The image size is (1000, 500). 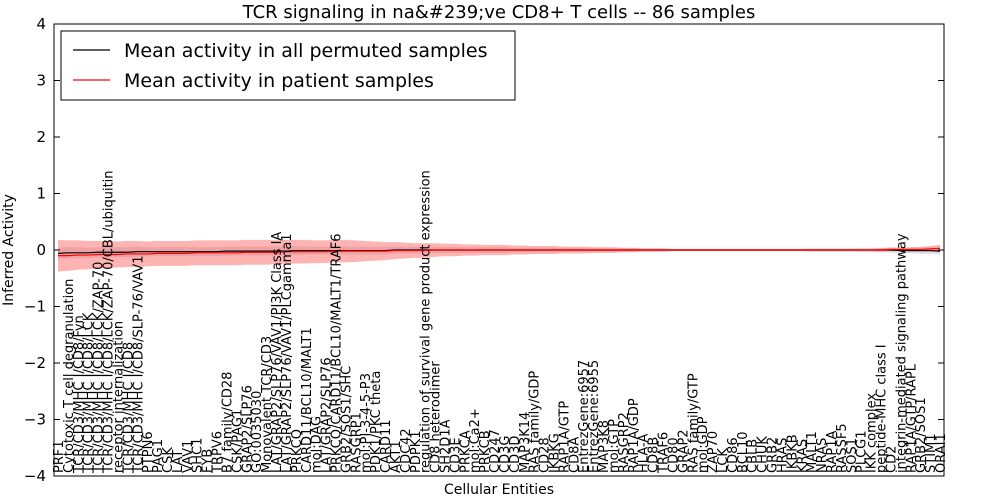 I want to click on legend-box, so click(x=288, y=65).